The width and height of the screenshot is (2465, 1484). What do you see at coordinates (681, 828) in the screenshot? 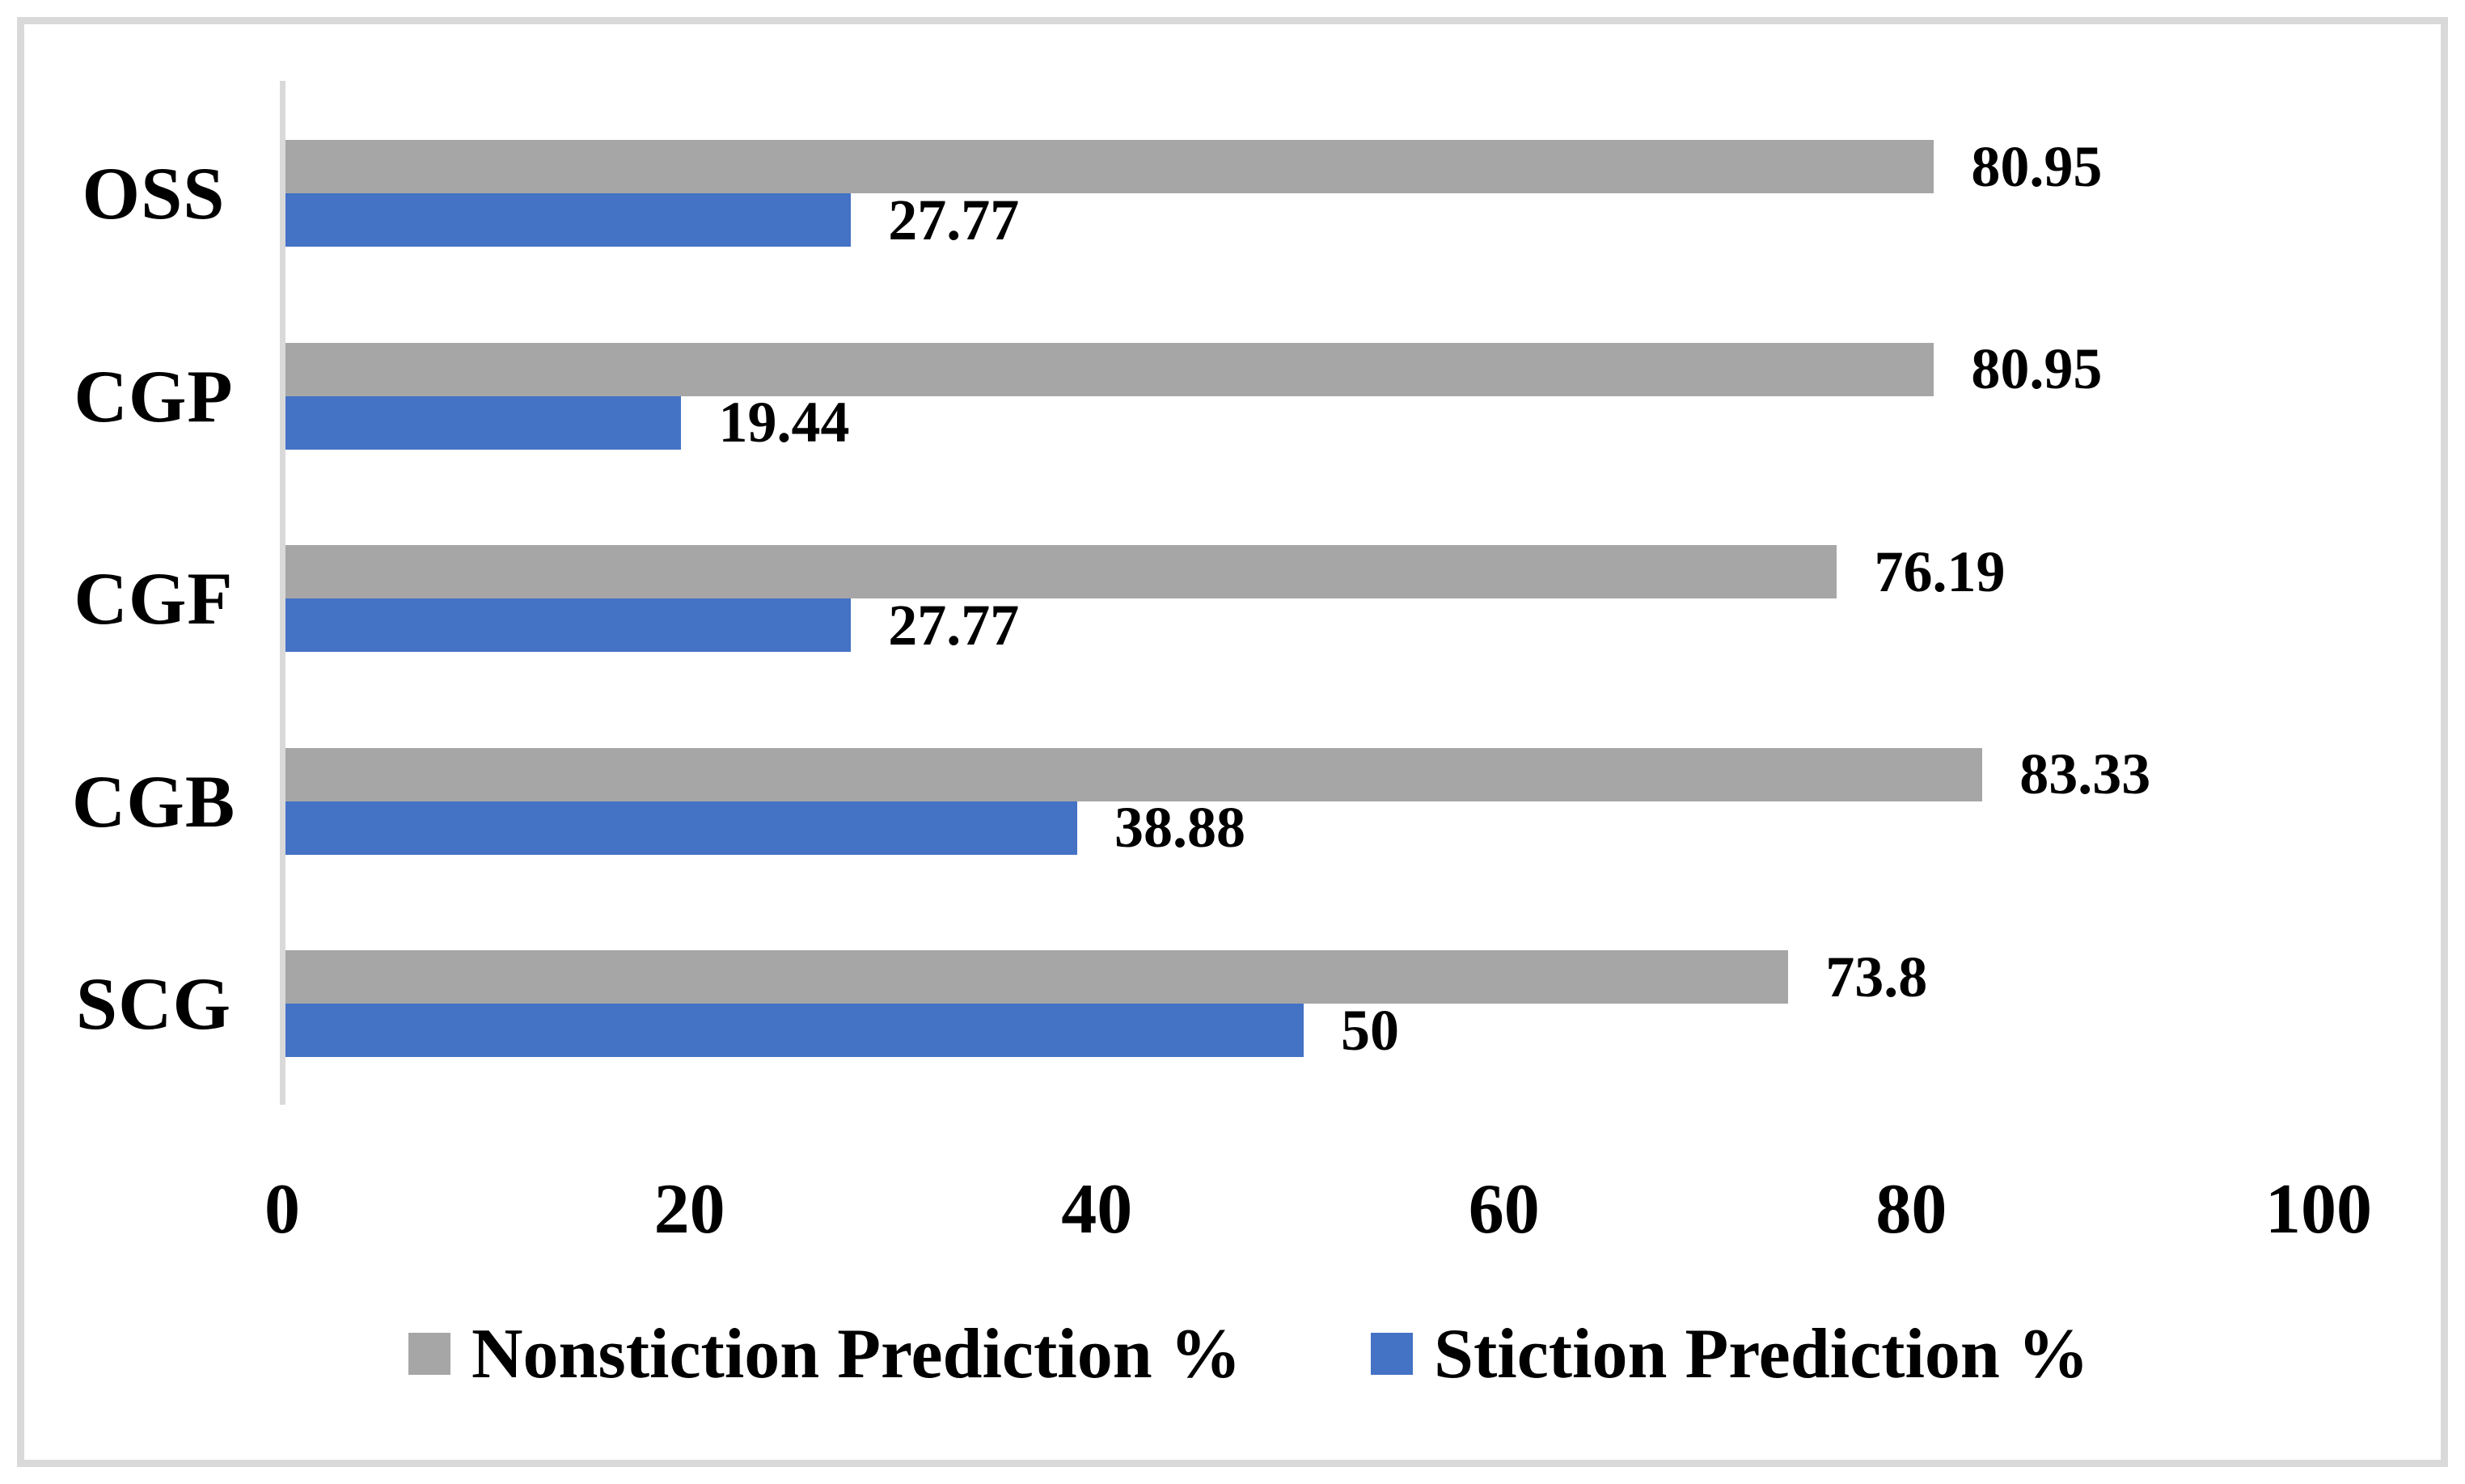
I see `bar-stiction-cgb` at bounding box center [681, 828].